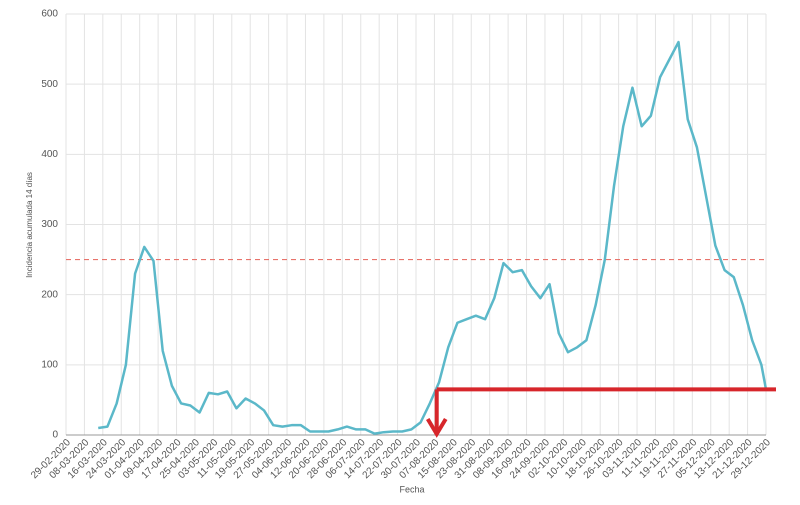 The height and width of the screenshot is (505, 800). What do you see at coordinates (411, 489) in the screenshot?
I see `x-axis-label: Fecha` at bounding box center [411, 489].